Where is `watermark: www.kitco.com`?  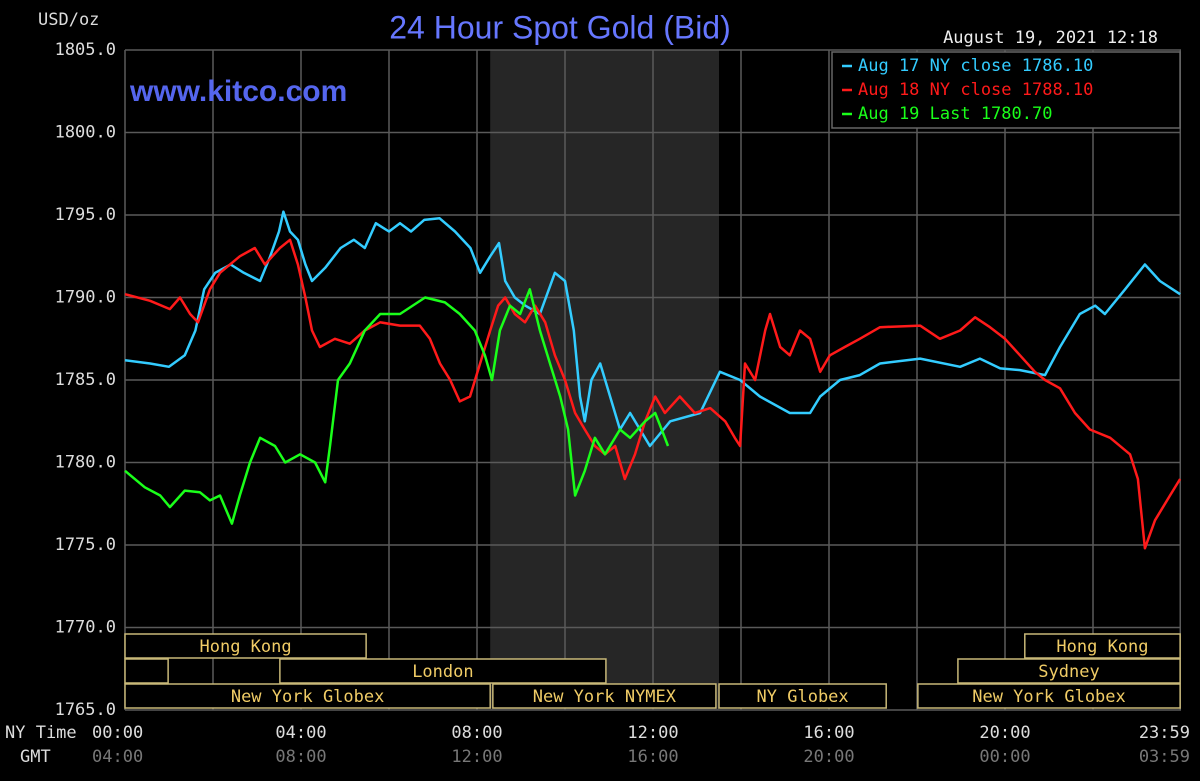 watermark: www.kitco.com is located at coordinates (238, 91).